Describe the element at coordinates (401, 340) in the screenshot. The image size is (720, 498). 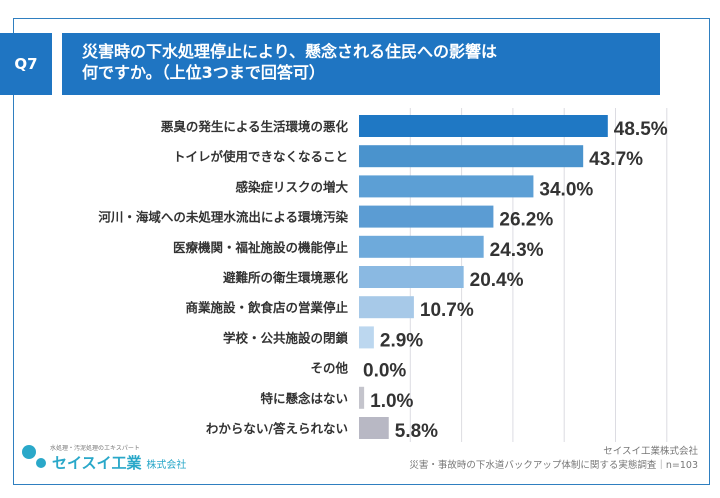
I see `value-label: 2.9%` at that location.